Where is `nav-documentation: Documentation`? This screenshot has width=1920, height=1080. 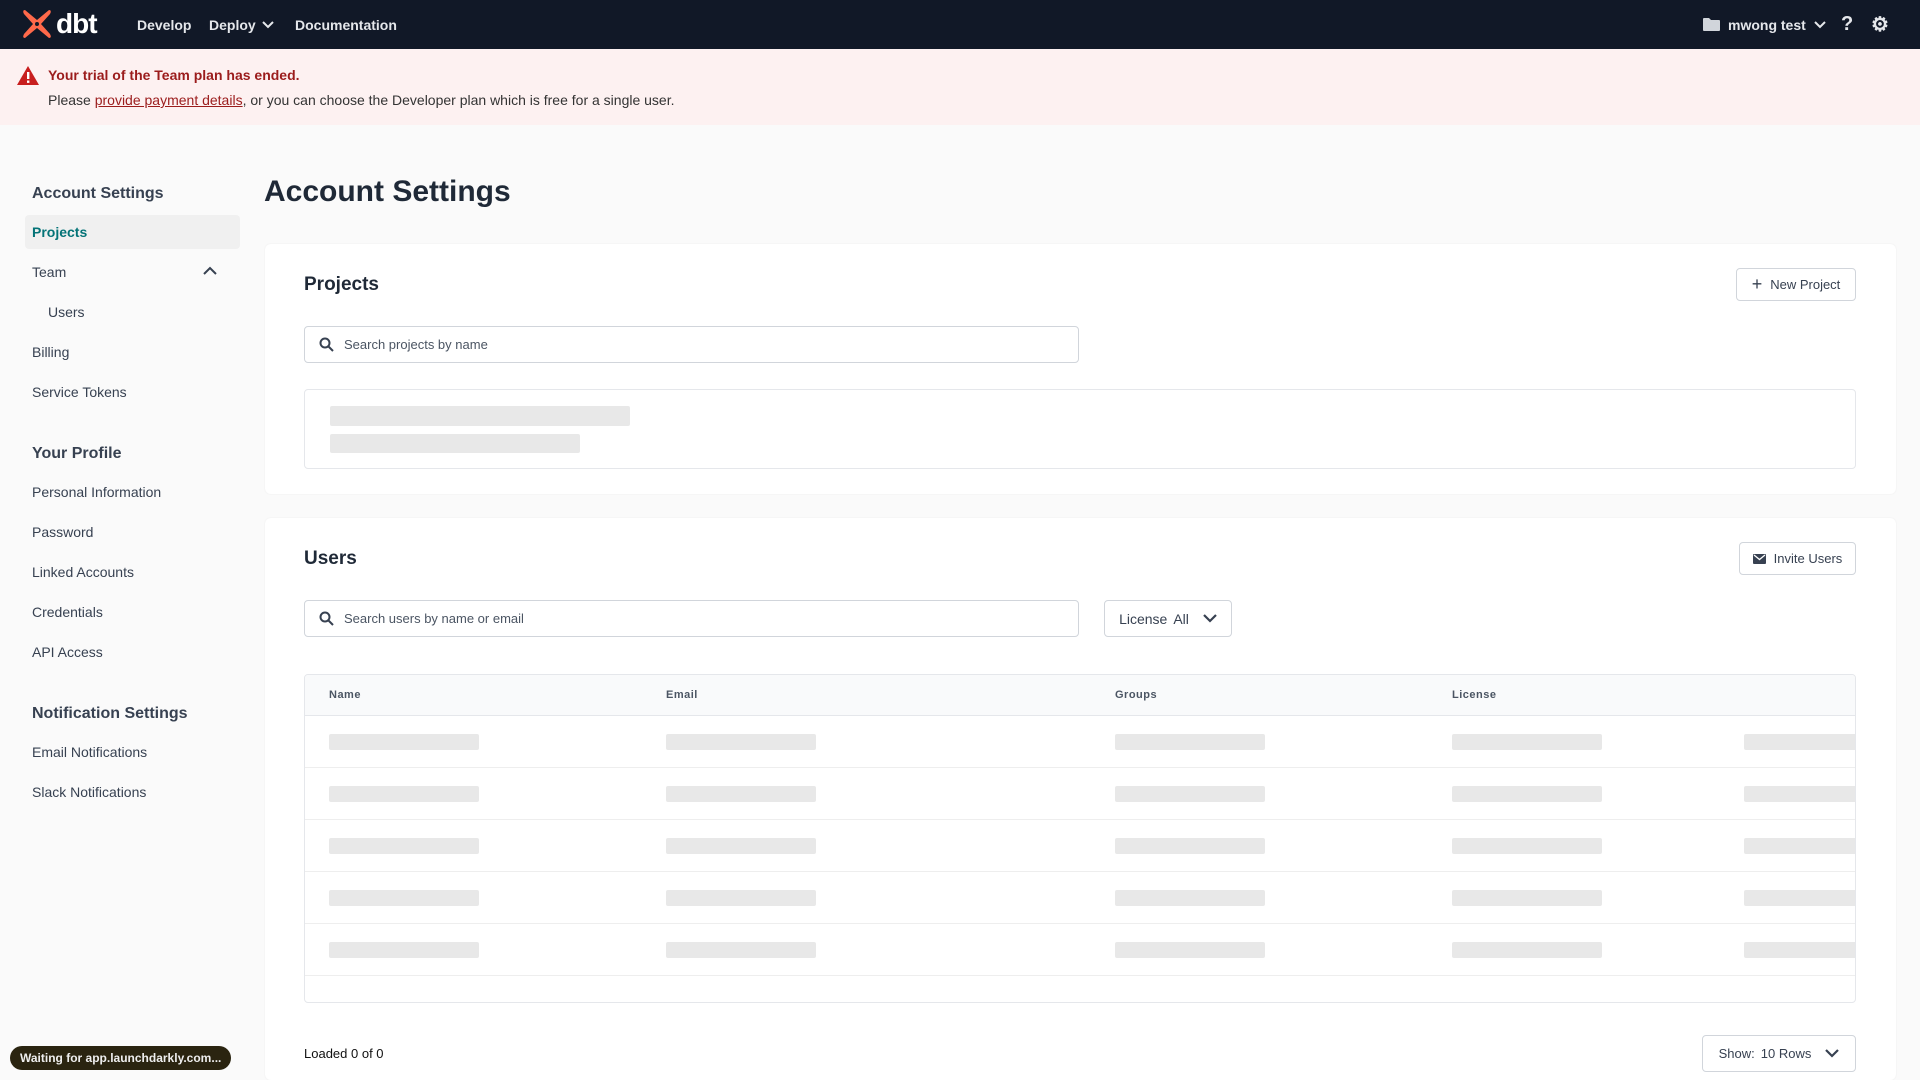
nav-documentation: Documentation is located at coordinates (346, 24).